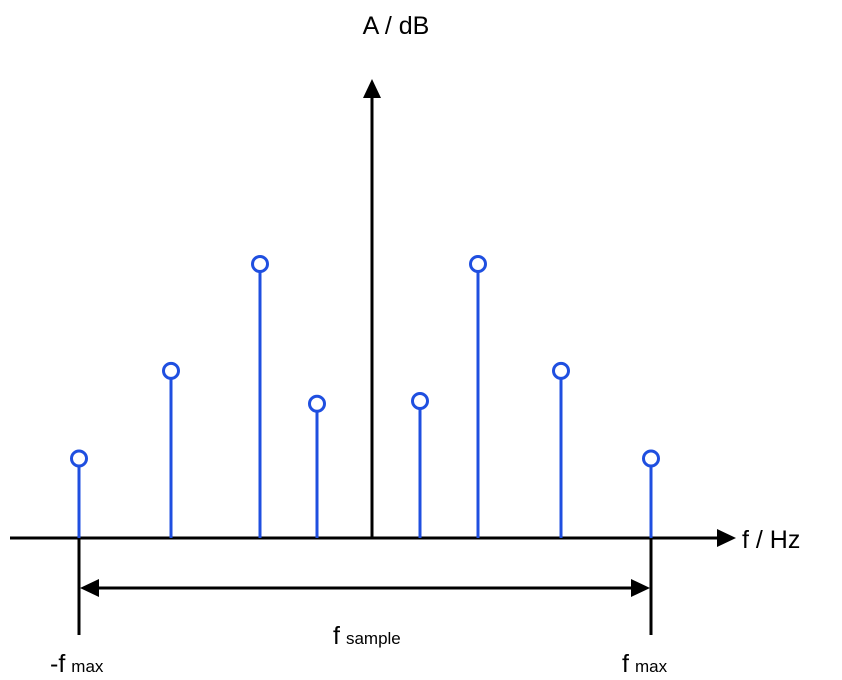 The image size is (842, 680). I want to click on right-limit-label-sub: max, so click(651, 666).